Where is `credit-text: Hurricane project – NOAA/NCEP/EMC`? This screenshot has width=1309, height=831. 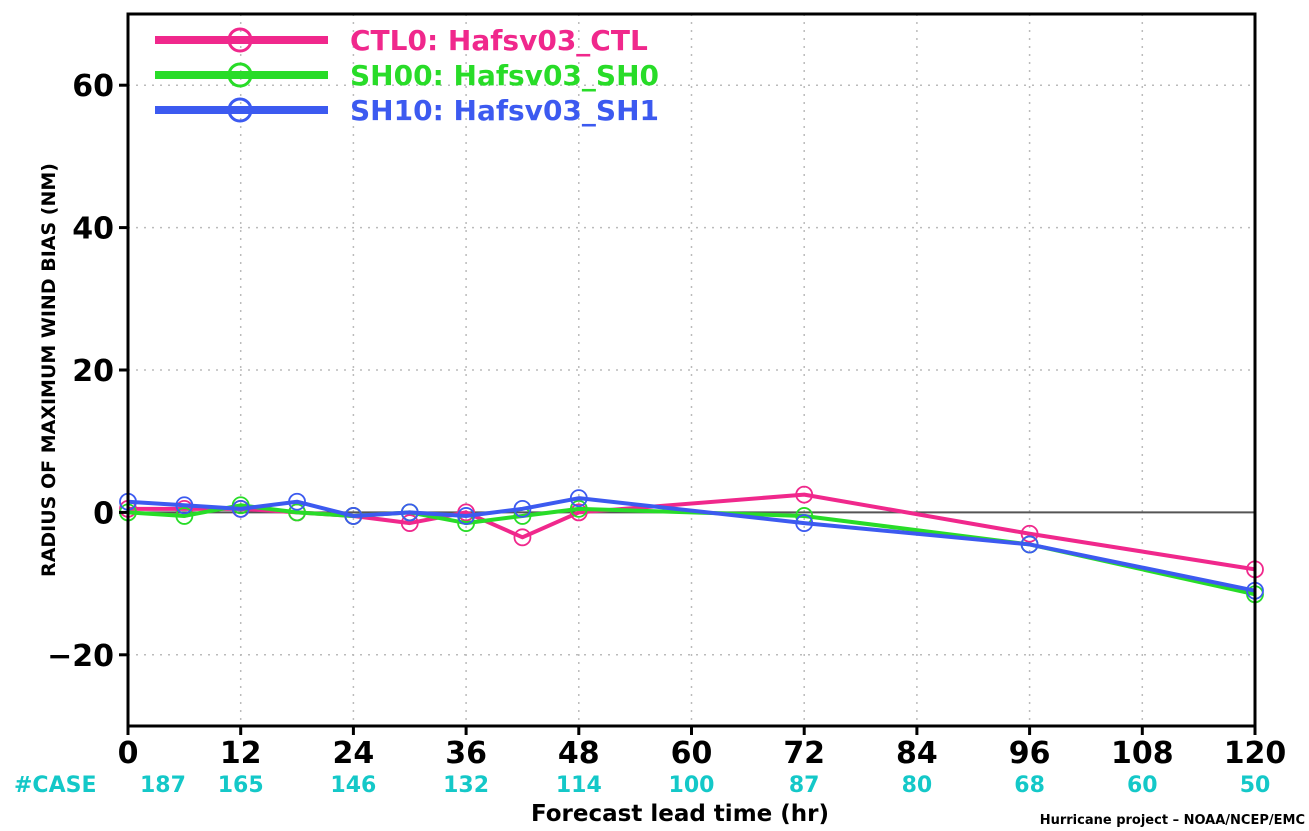 credit-text: Hurricane project – NOAA/NCEP/EMC is located at coordinates (1172, 820).